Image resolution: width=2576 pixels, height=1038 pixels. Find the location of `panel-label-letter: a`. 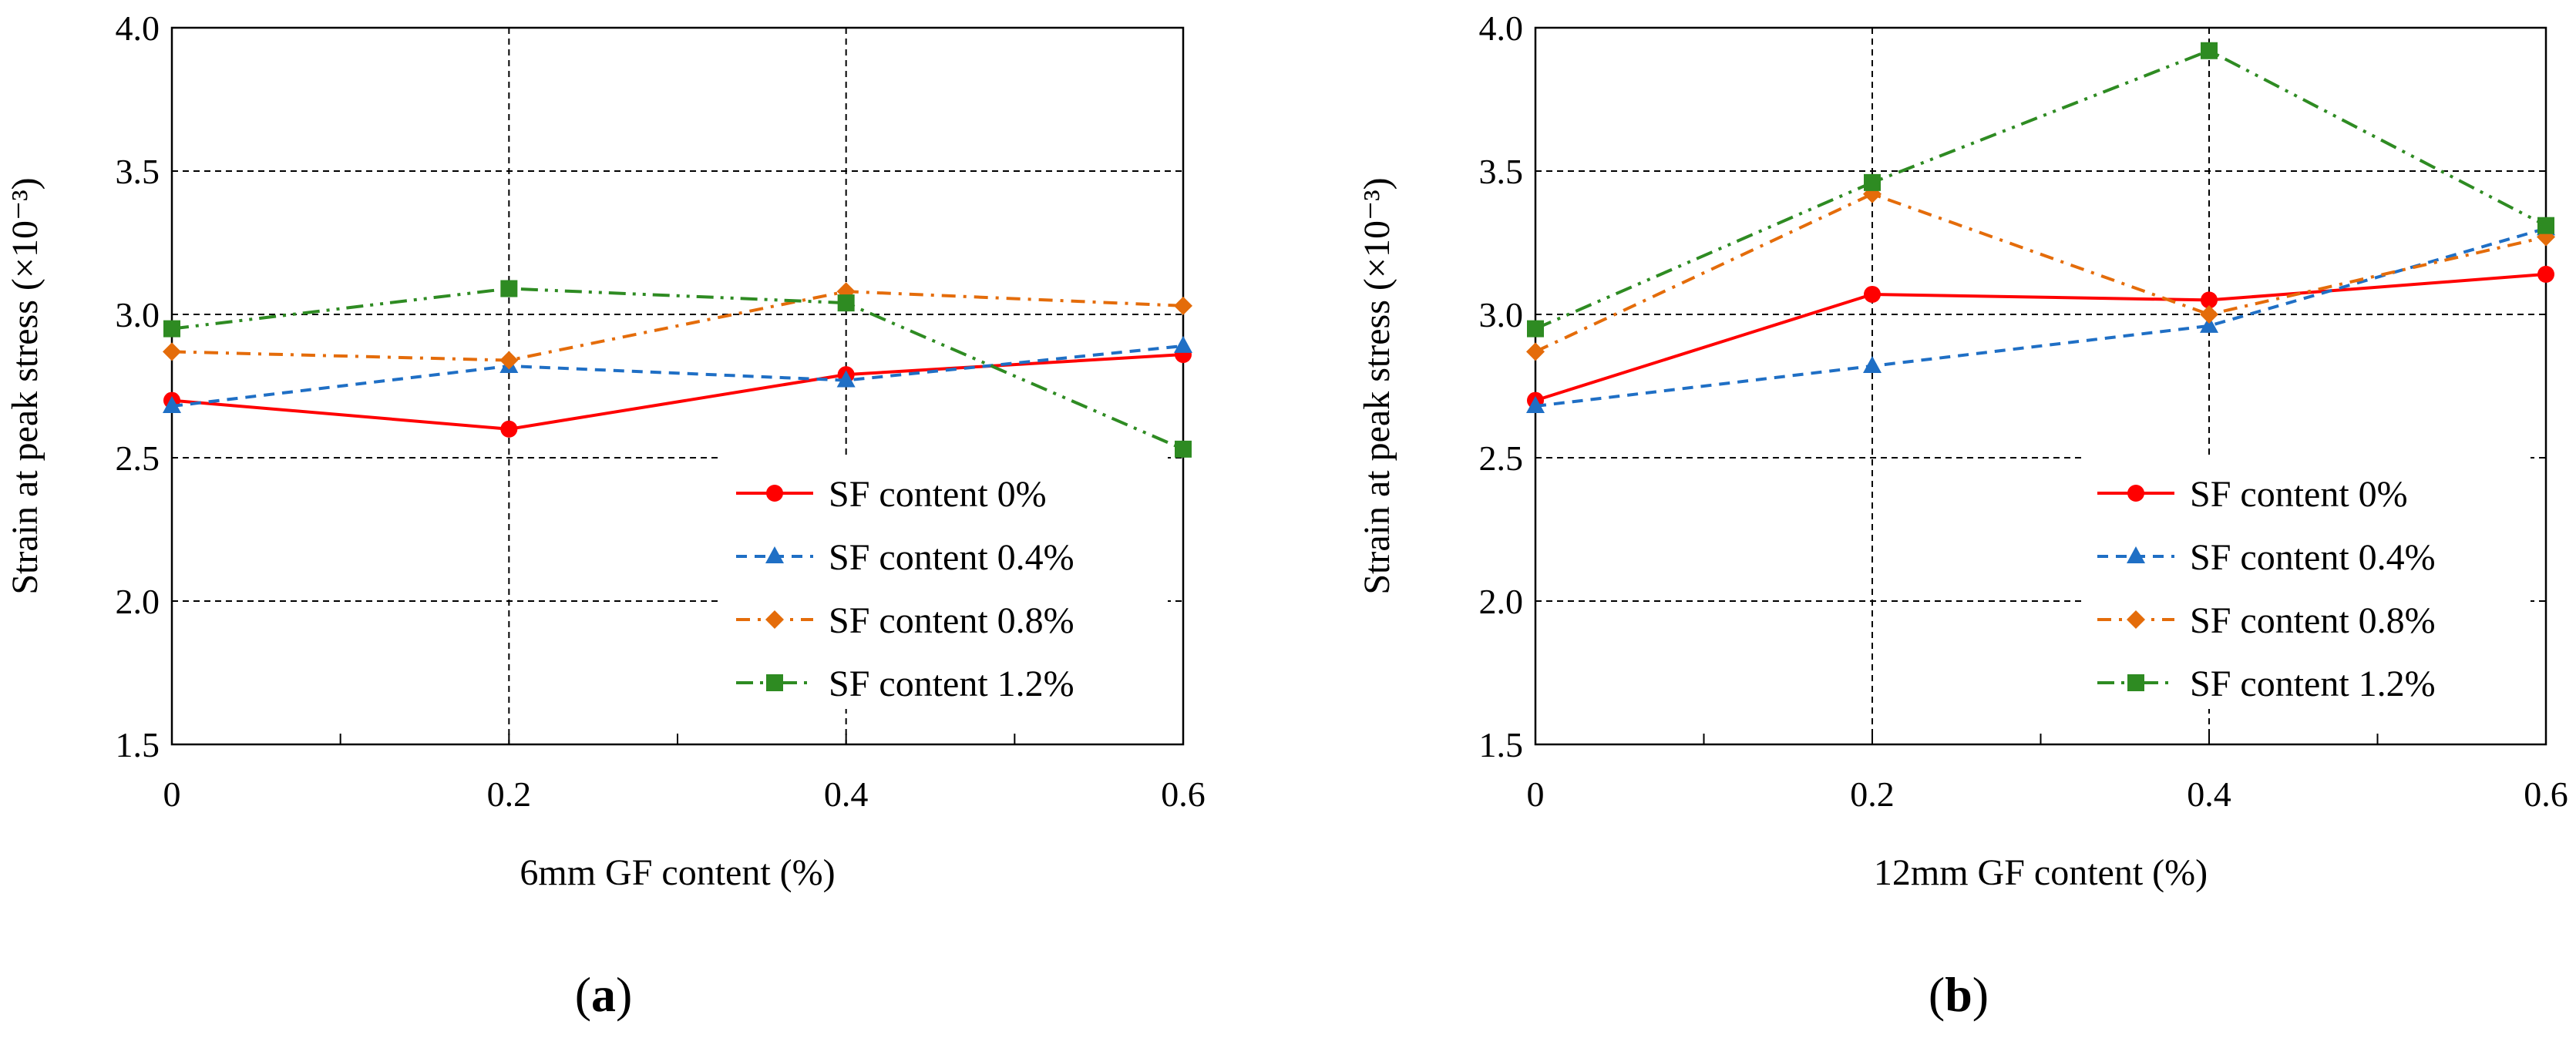

panel-label-letter: a is located at coordinates (603, 994).